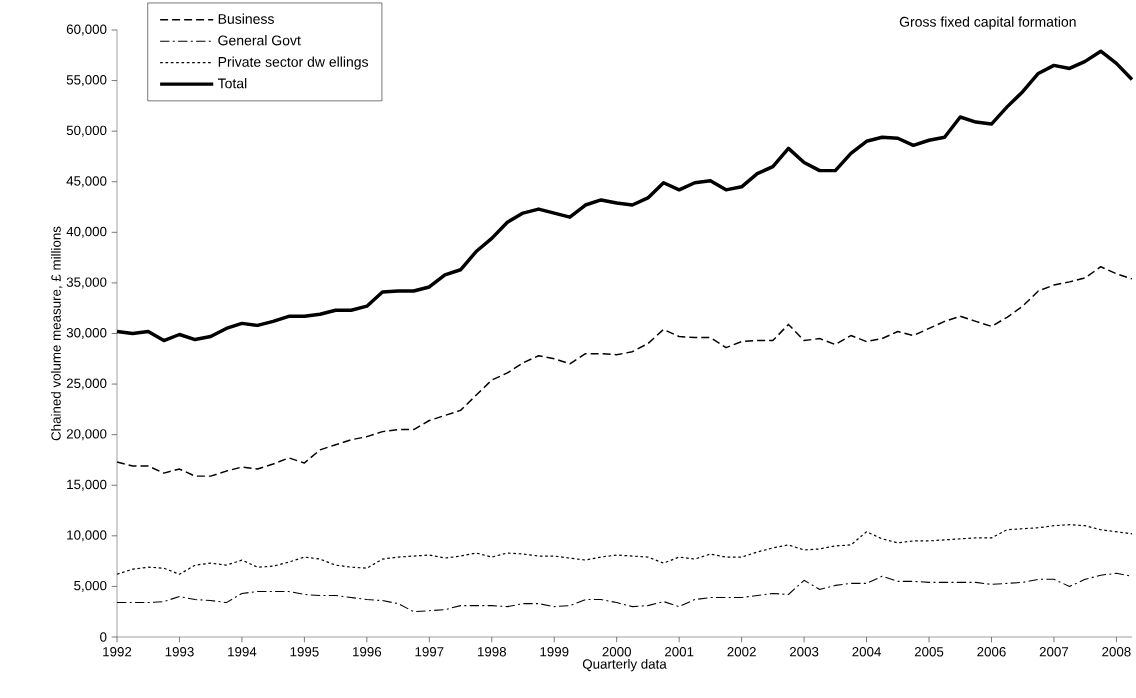 This screenshot has width=1136, height=698. I want to click on chart-title: Gross fixed capital formation, so click(987, 23).